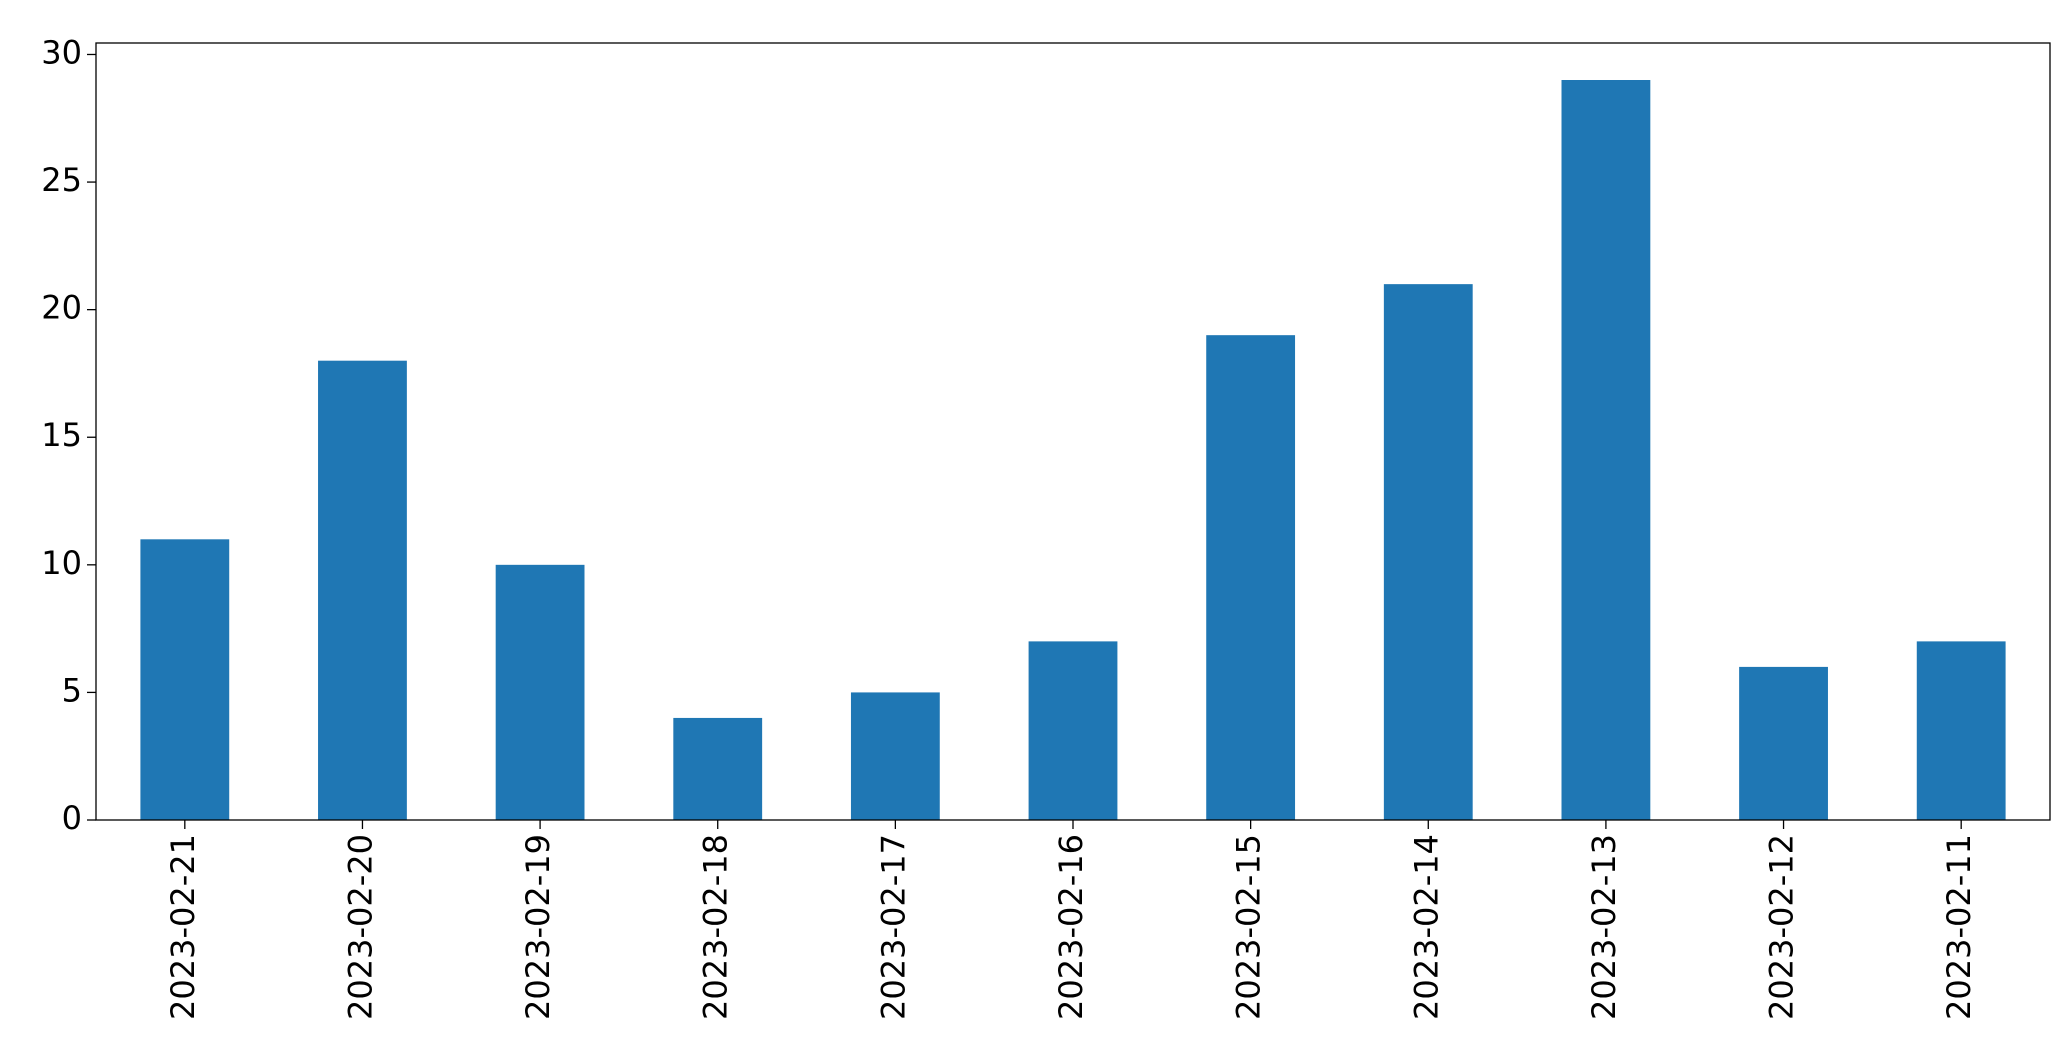  What do you see at coordinates (1604, 927) in the screenshot?
I see `x-tick-label: 2023-02-13` at bounding box center [1604, 927].